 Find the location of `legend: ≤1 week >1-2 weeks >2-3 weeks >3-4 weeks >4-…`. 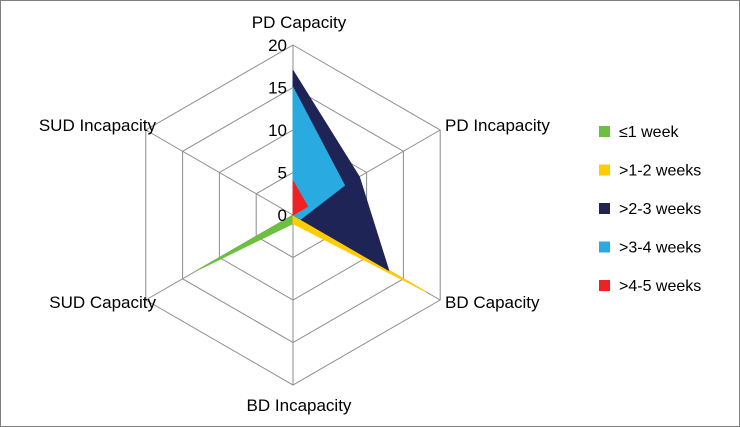

legend: ≤1 week >1-2 weeks >2-3 weeks >3-4 weeks >4-… is located at coordinates (650, 209).